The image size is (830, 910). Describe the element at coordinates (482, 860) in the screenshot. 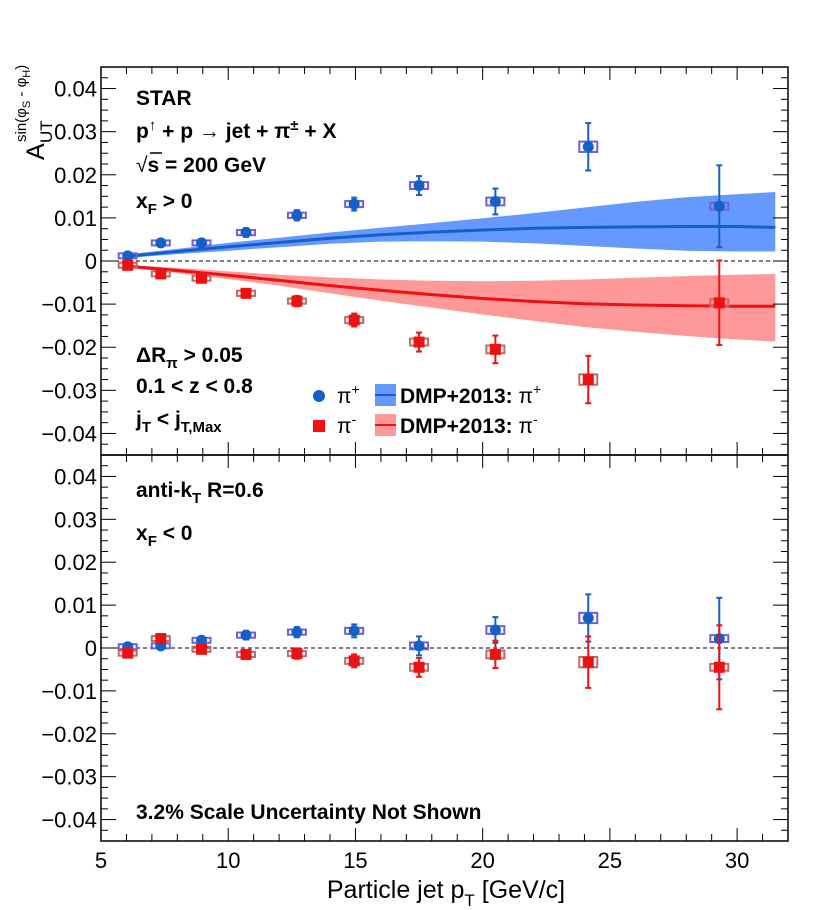

I see `x-tick-label: 20` at that location.